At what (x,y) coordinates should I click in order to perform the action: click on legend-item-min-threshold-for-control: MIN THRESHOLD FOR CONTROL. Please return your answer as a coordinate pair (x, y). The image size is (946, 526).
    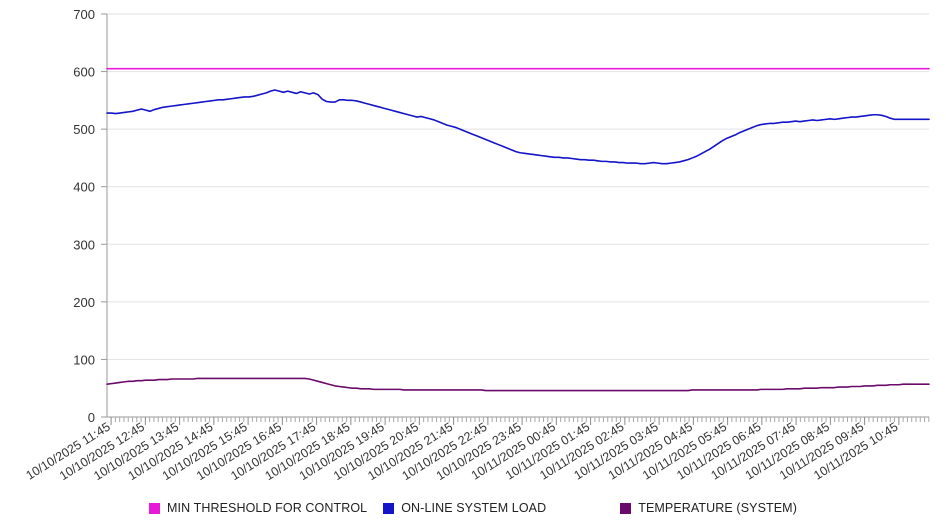
    Looking at the image, I should click on (258, 508).